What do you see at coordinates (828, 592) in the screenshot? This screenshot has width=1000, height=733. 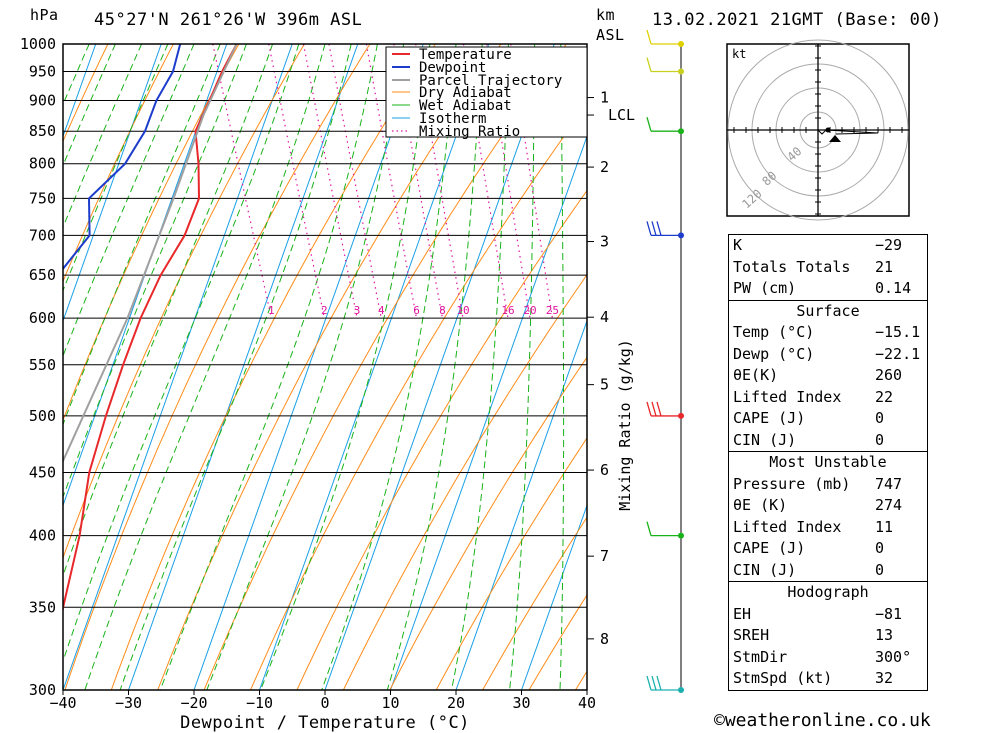 I see `hodograph-title: Hodograph` at bounding box center [828, 592].